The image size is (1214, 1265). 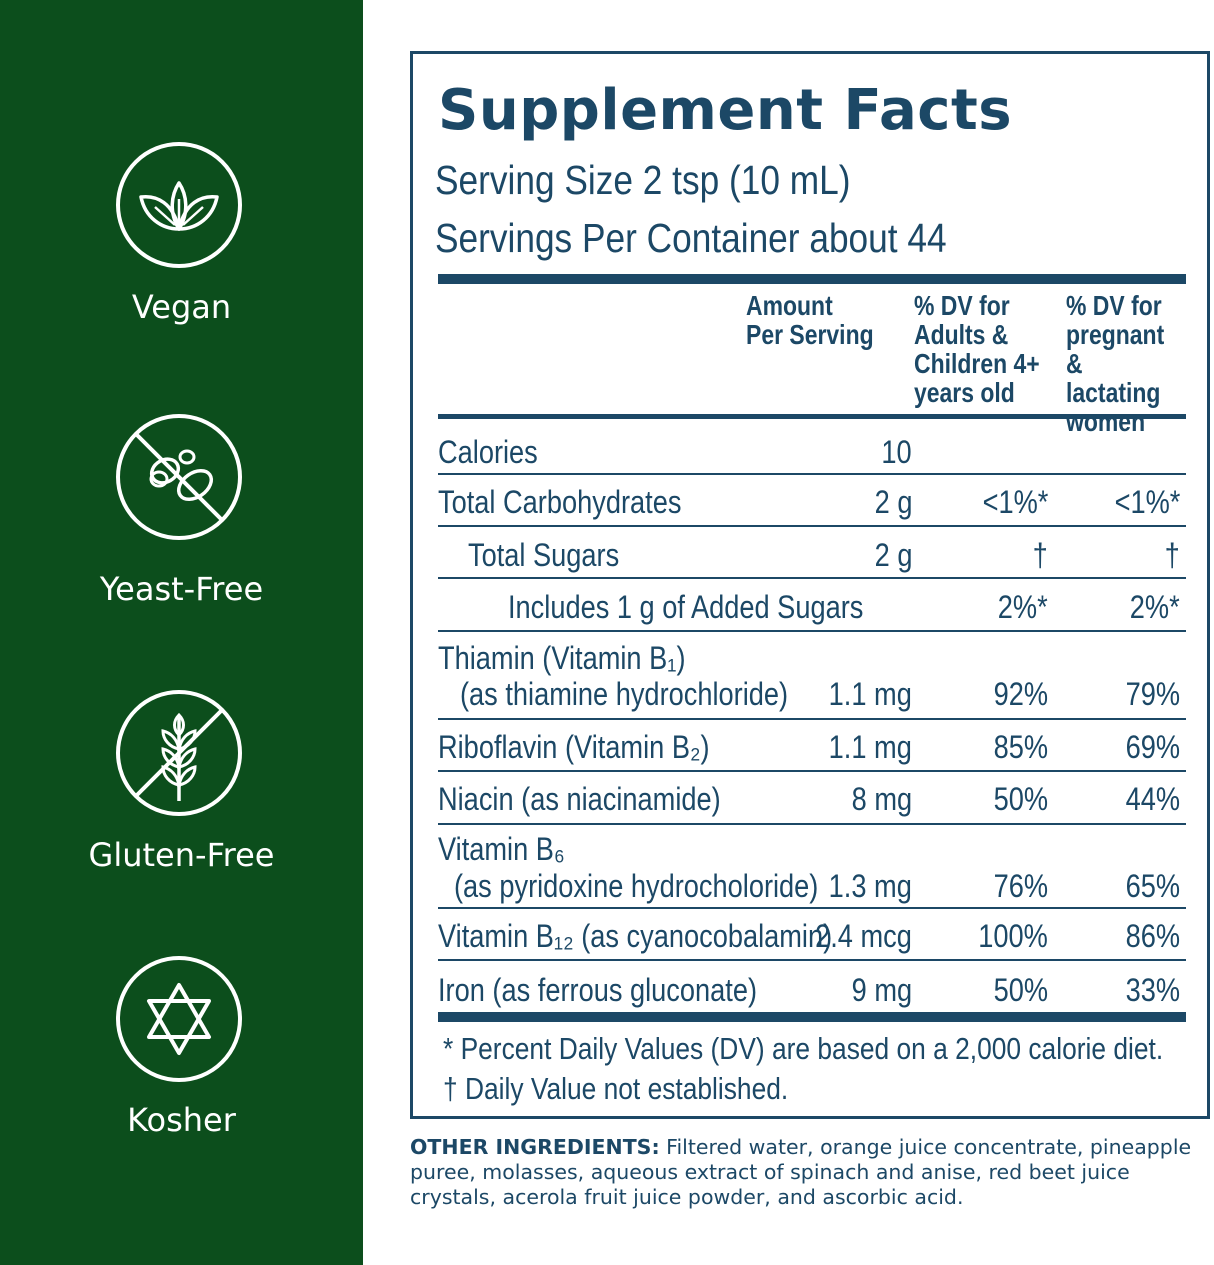 What do you see at coordinates (812, 798) in the screenshot?
I see `table-row: Niacin (as niacinamide) 8 mg 50% 44%` at bounding box center [812, 798].